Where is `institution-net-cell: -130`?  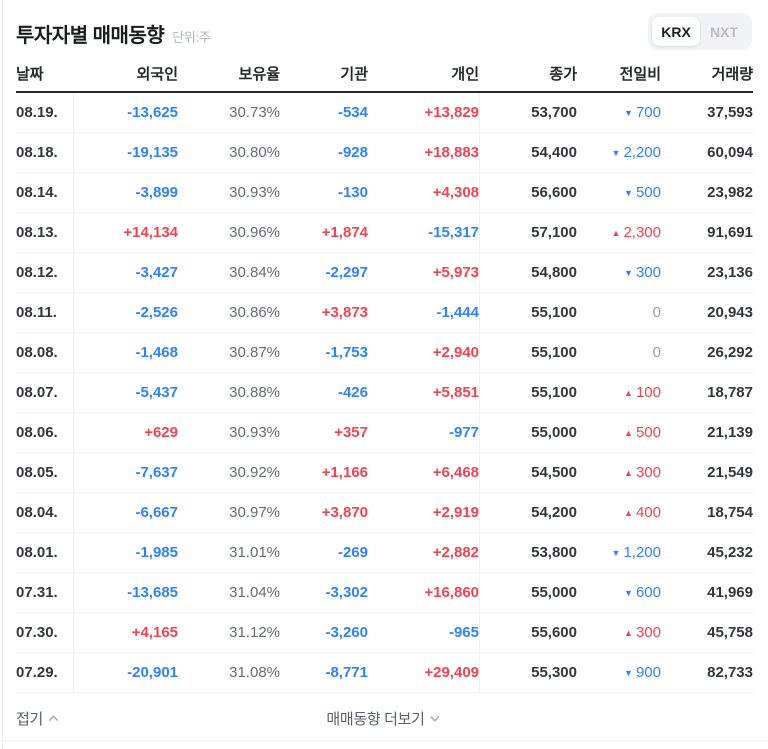
institution-net-cell: -130 is located at coordinates (352, 192).